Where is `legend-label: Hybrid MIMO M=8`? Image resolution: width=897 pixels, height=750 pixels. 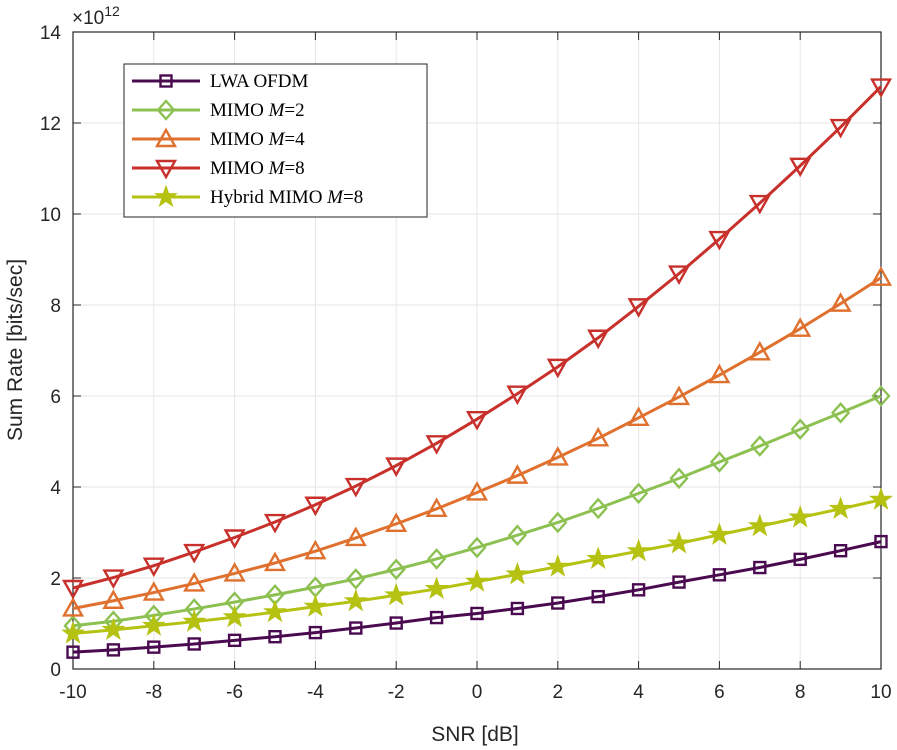 legend-label: Hybrid MIMO M=8 is located at coordinates (286, 197).